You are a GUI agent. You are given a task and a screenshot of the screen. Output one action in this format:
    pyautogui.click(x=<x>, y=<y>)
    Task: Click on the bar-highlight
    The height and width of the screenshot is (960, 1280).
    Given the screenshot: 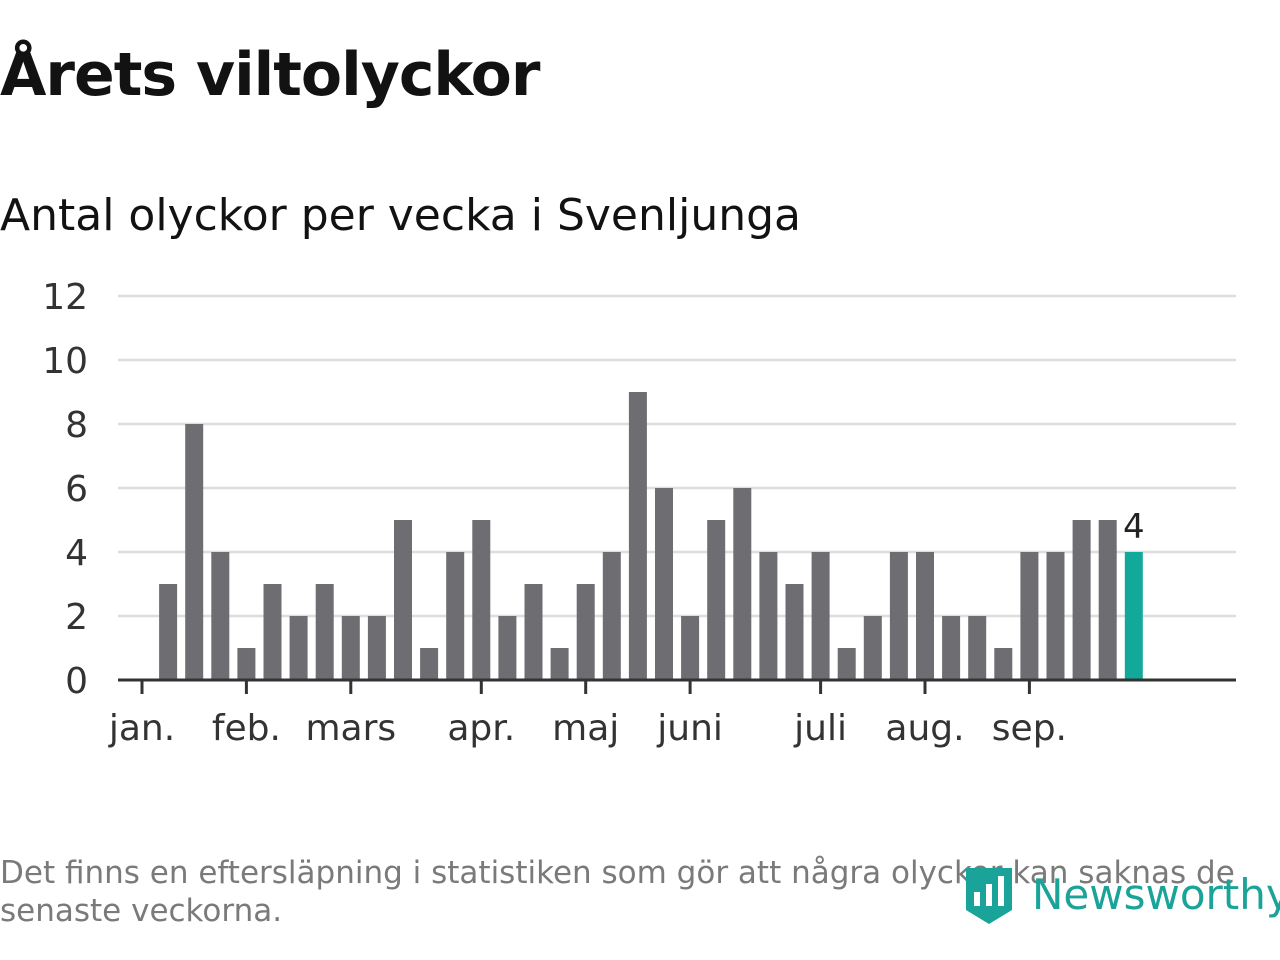 What is the action you would take?
    pyautogui.click(x=1133, y=616)
    